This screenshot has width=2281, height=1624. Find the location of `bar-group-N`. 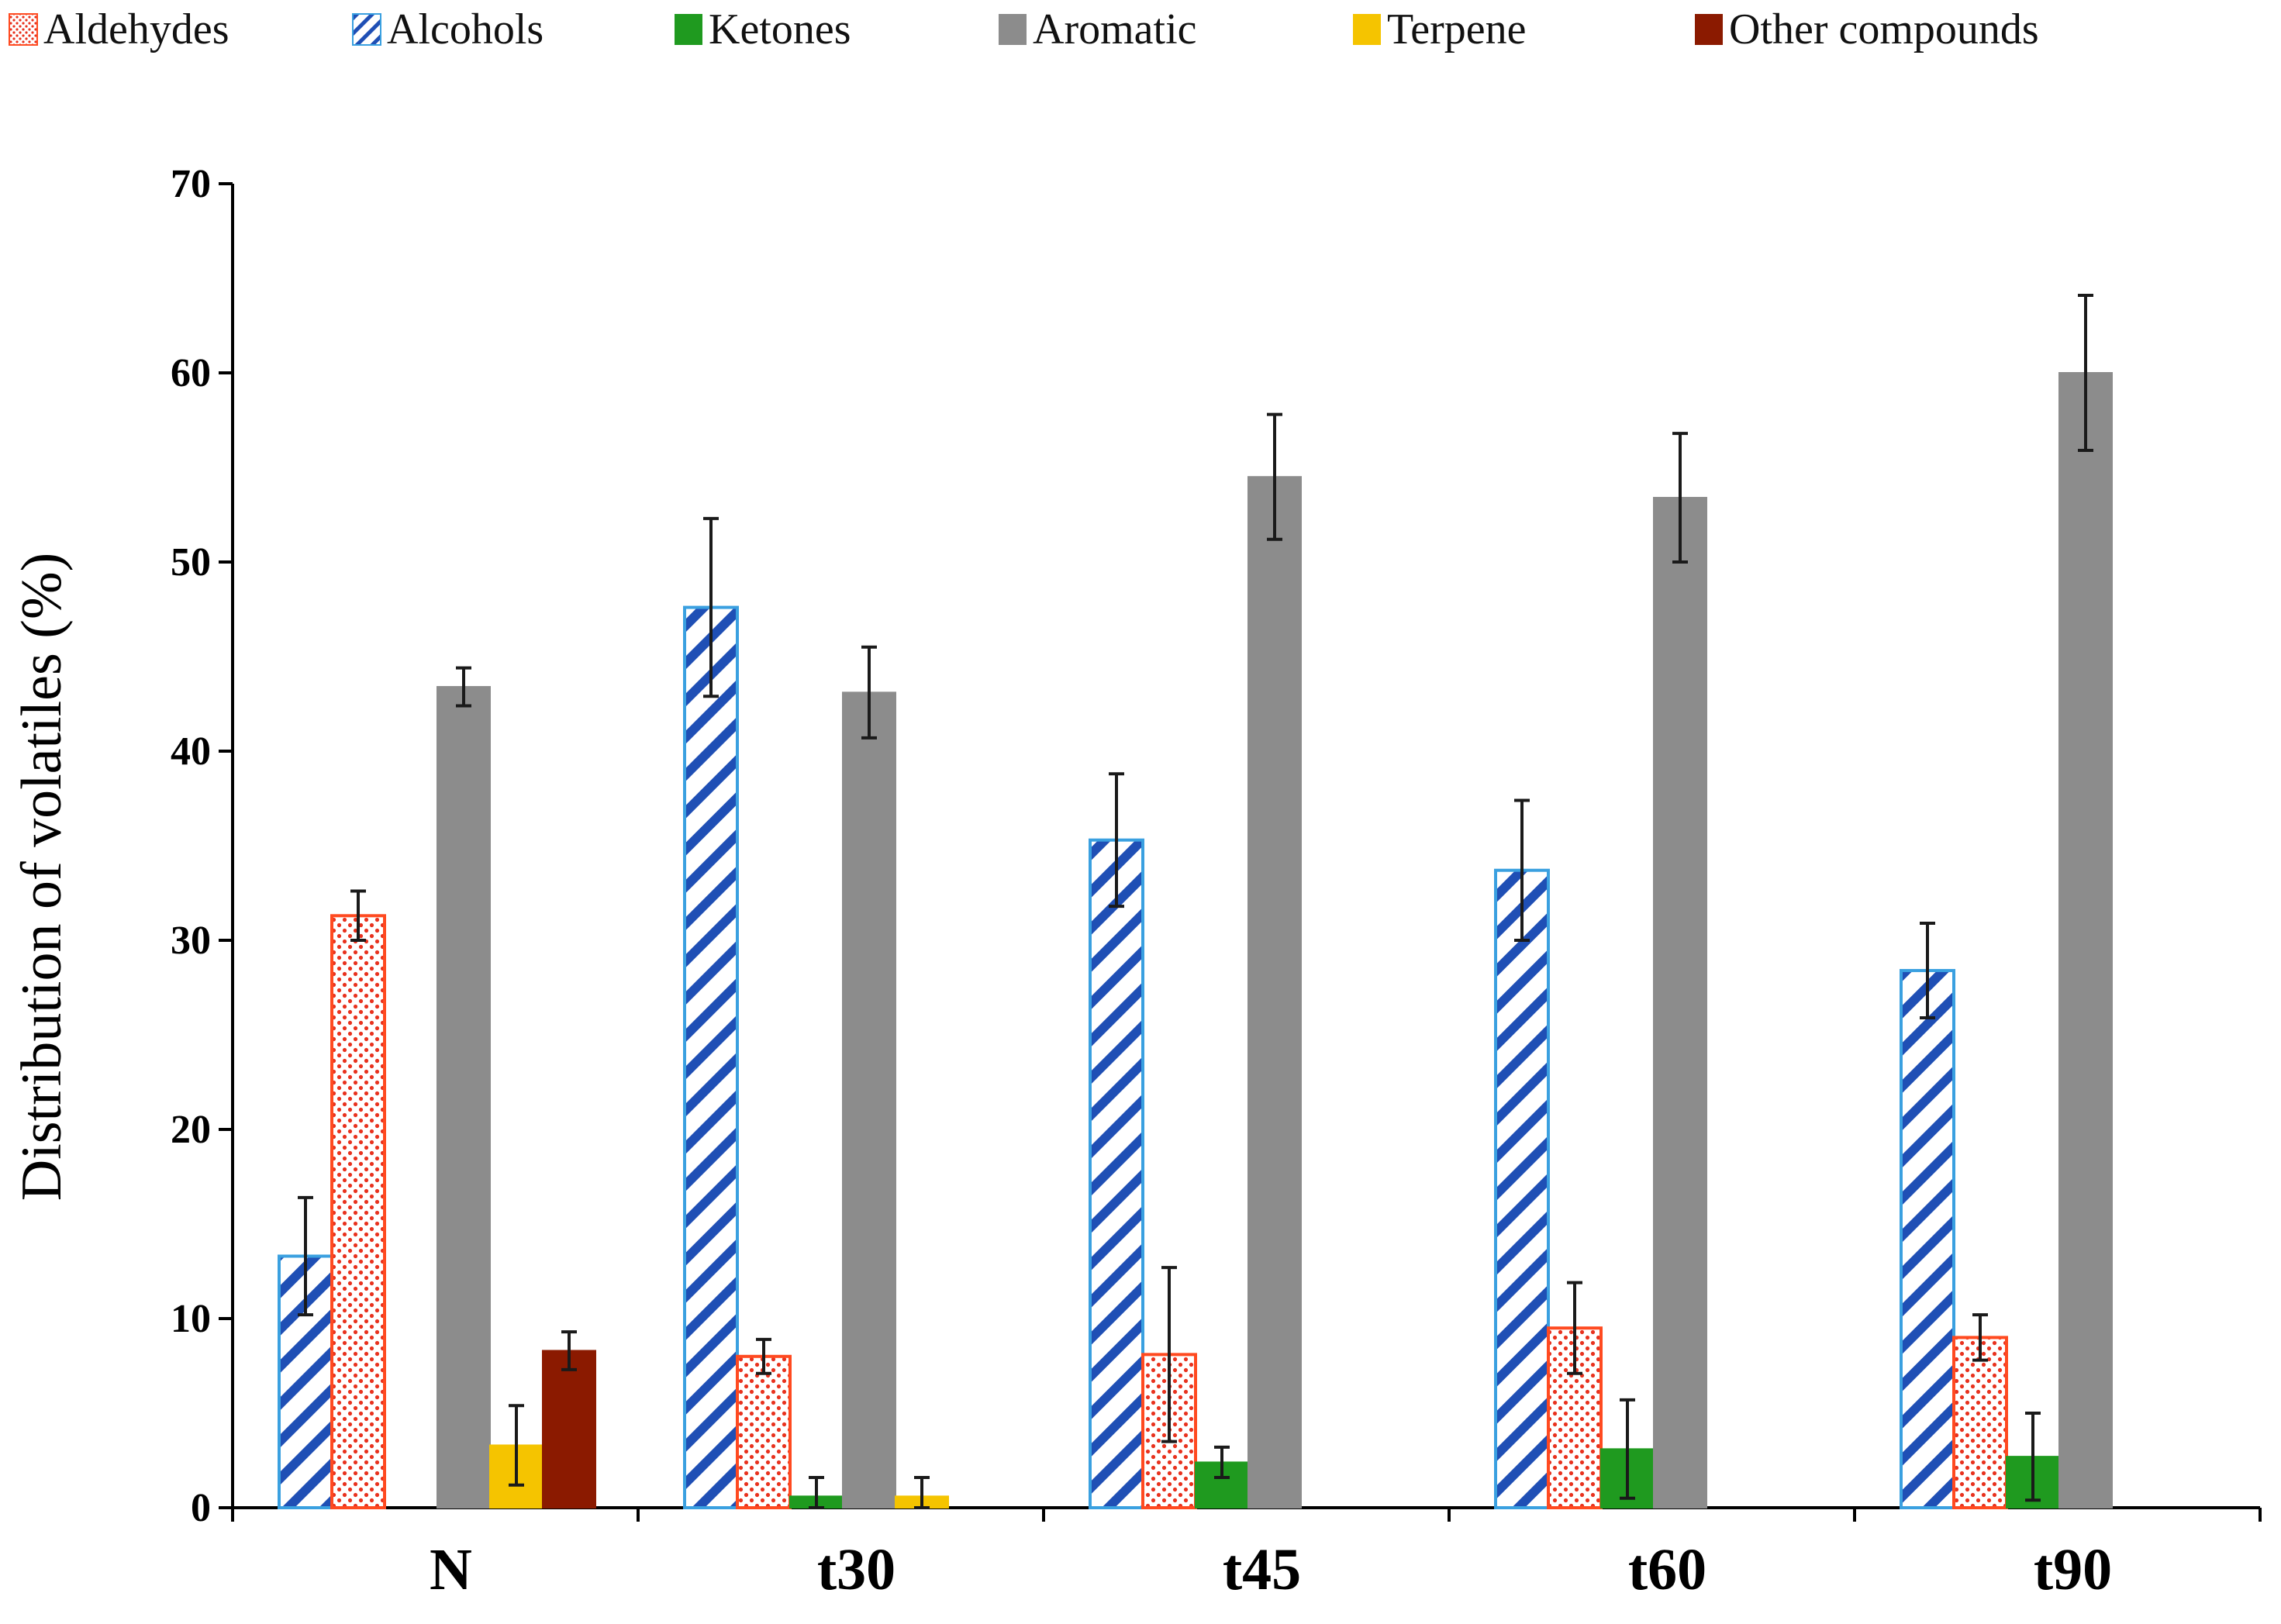

bar-group-N is located at coordinates (437, 1087).